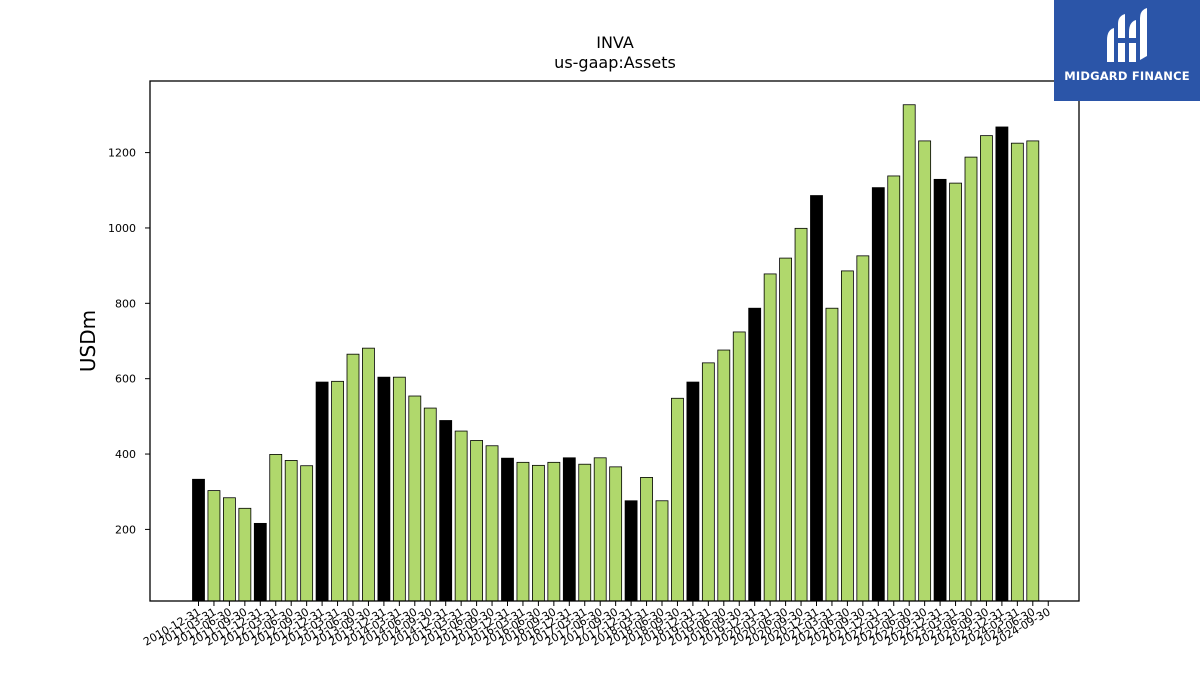 The width and height of the screenshot is (1200, 675). Describe the element at coordinates (122, 153) in the screenshot. I see `y-tick-label: 1200` at that location.